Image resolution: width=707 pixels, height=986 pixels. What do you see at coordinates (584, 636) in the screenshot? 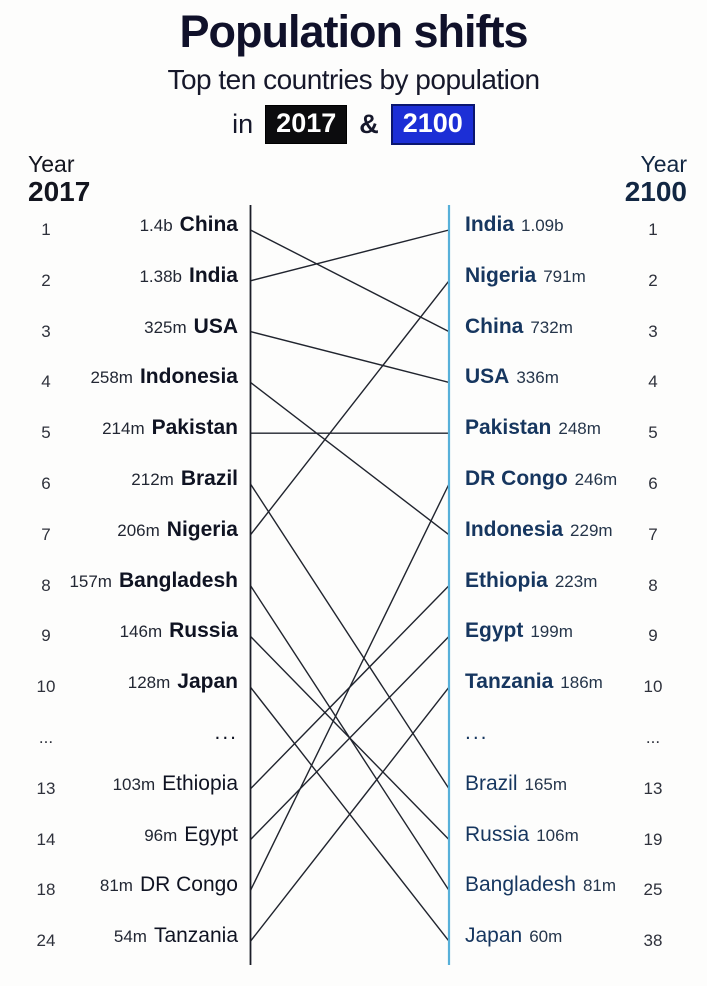
I see `right-row: 9 Egypt 199m` at bounding box center [584, 636].